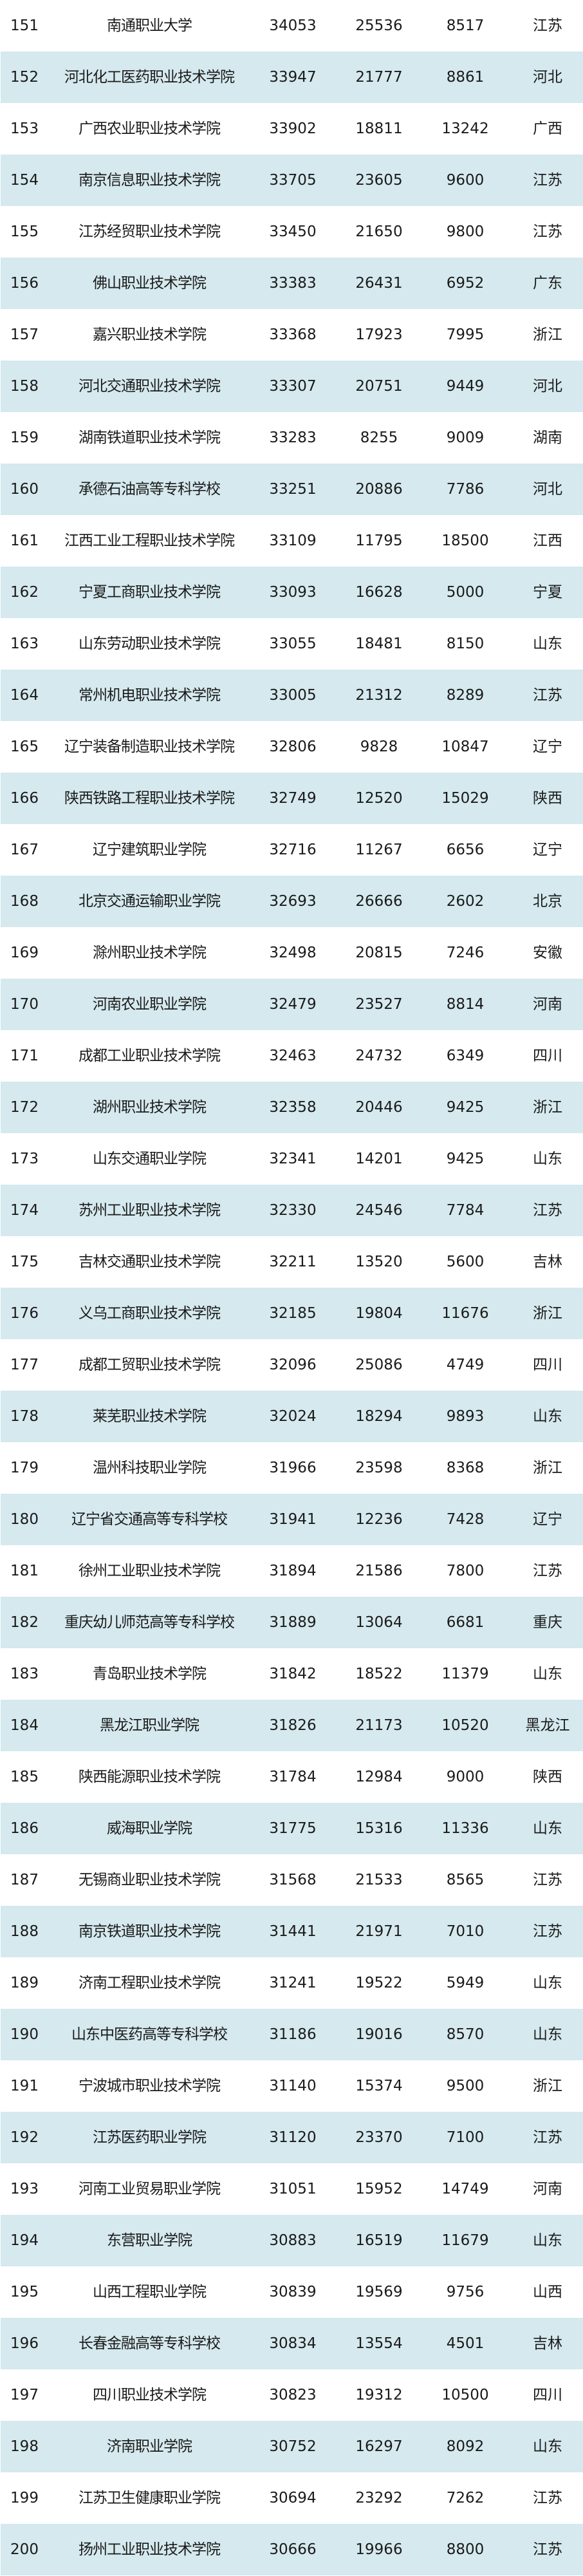  I want to click on value-2-cell: 26431, so click(379, 283).